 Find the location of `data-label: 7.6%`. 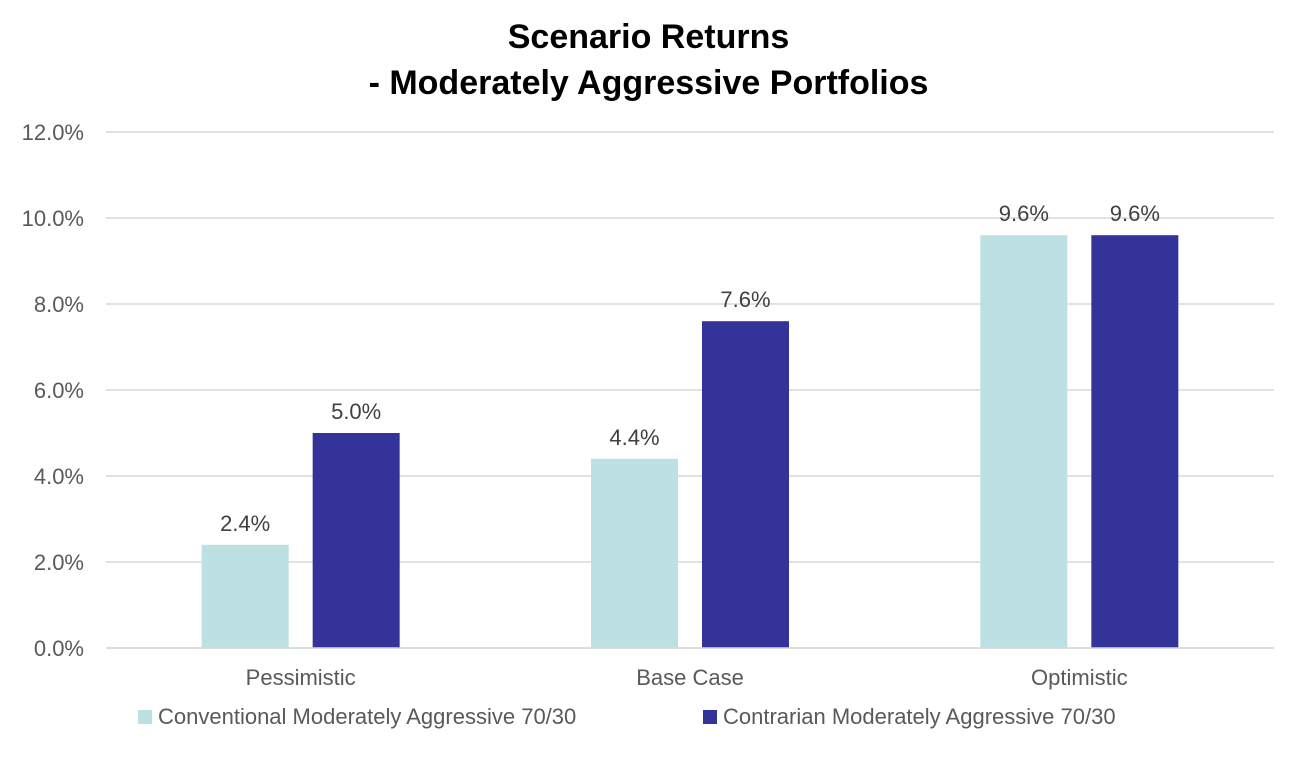

data-label: 7.6% is located at coordinates (745, 299).